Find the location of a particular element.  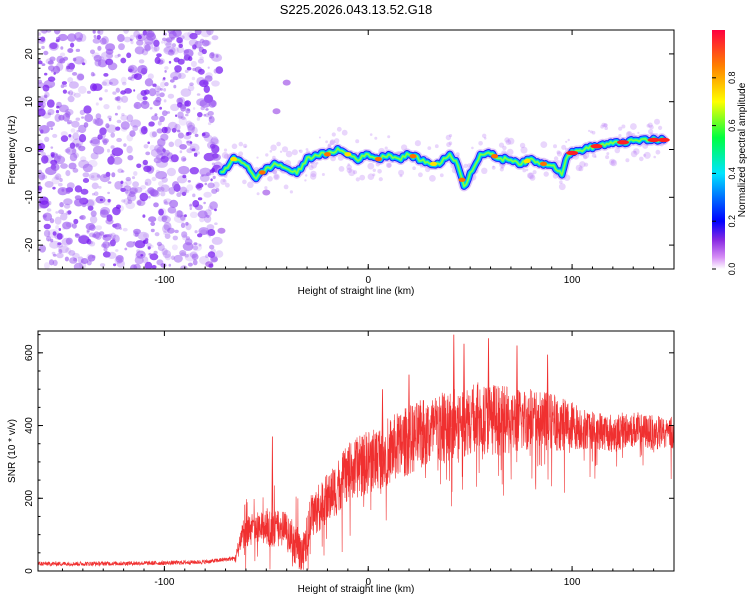

colorbar-tick-label: 0.4 is located at coordinates (732, 173).